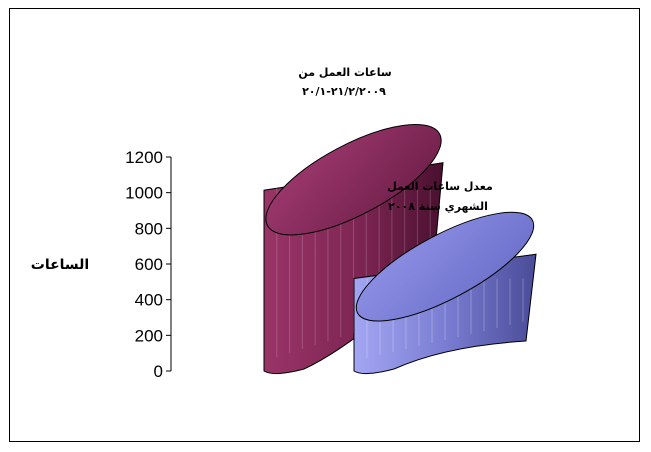 The height and width of the screenshot is (452, 651). I want to click on y-ticks: 0 200 400 600 800 1000 1200, so click(148, 264).